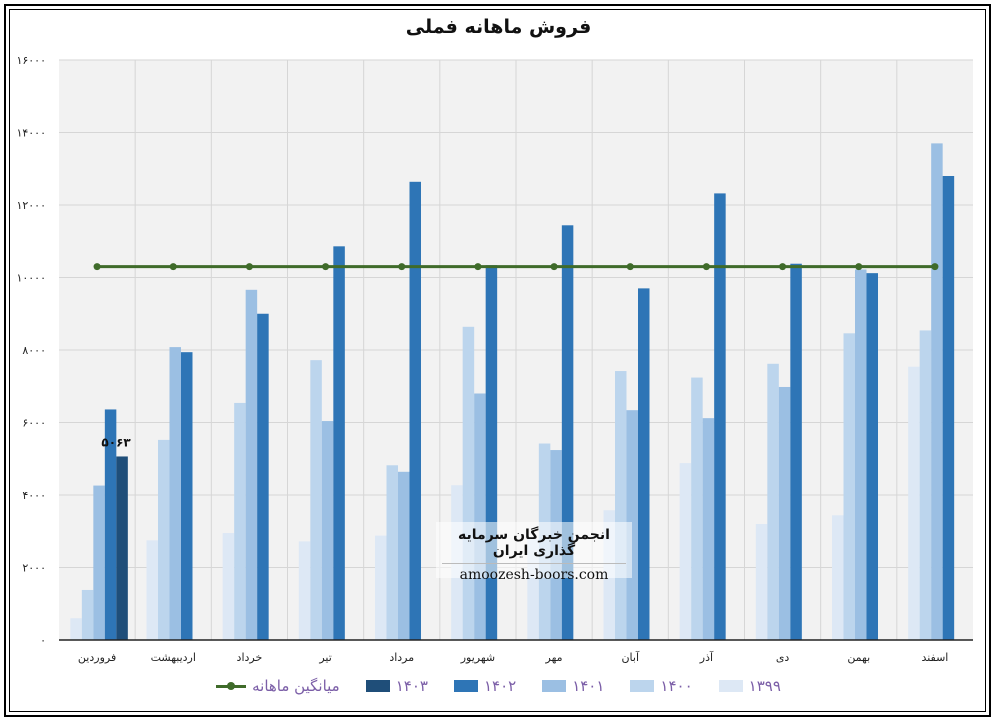 The image size is (997, 723). What do you see at coordinates (676, 686) in the screenshot?
I see `legend-label: ۱۴۰۰` at bounding box center [676, 686].